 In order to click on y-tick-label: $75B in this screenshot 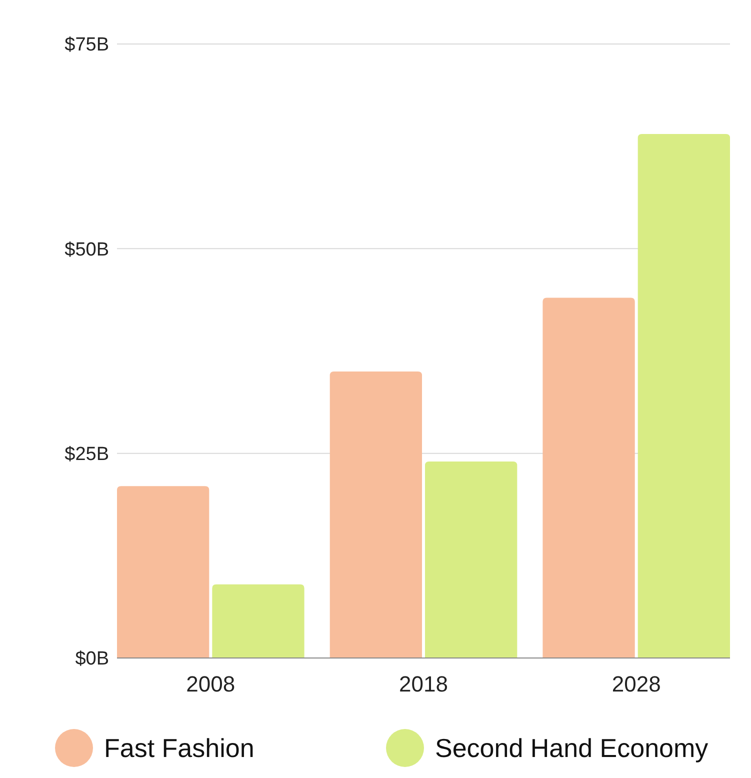, I will do `click(86, 45)`.